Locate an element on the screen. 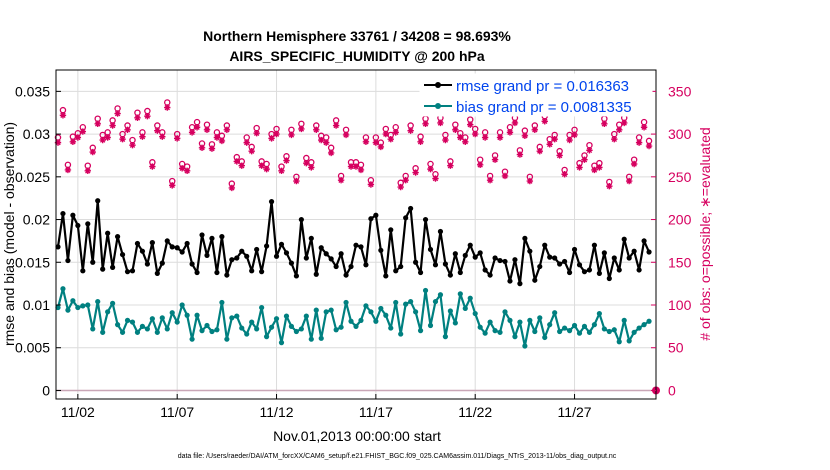 The height and width of the screenshot is (470, 830). left-tick-label: 0.015 is located at coordinates (32, 262).